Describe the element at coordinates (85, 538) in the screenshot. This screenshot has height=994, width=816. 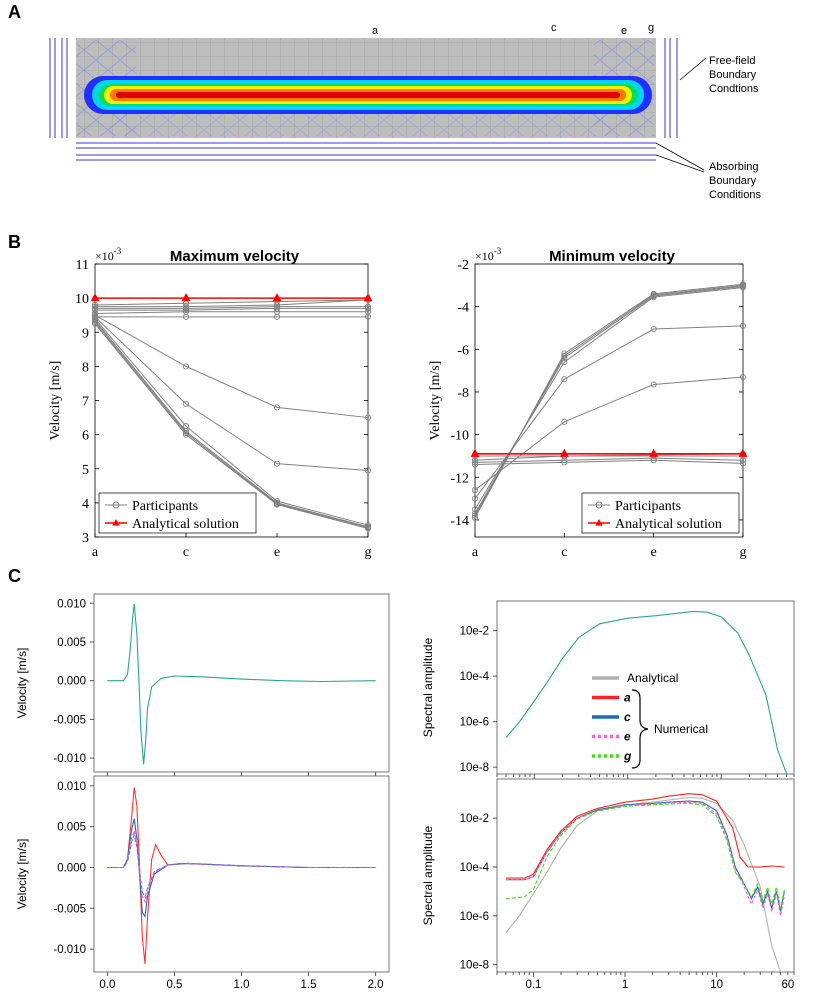
I see `y-tick-label: 3` at that location.